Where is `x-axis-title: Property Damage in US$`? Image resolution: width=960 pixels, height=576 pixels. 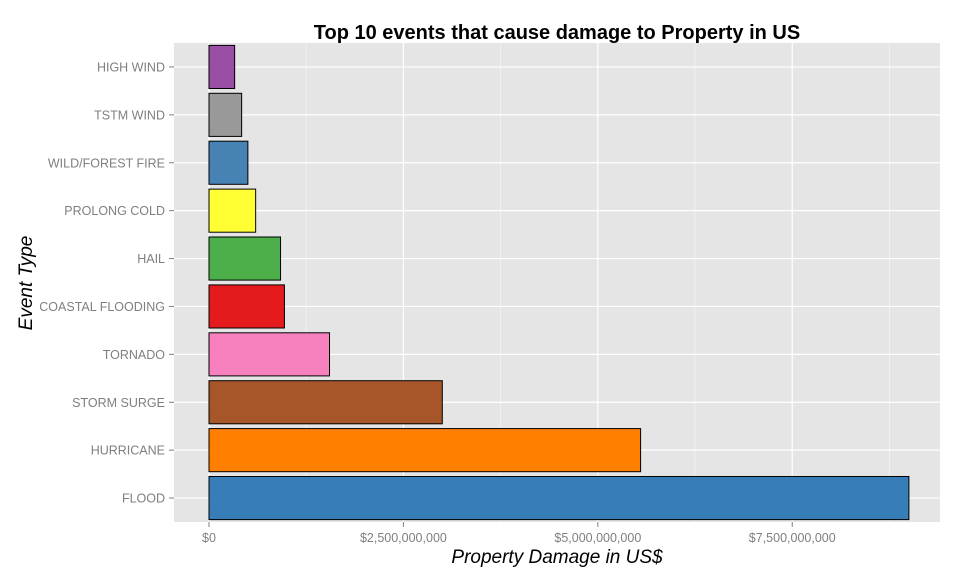
x-axis-title: Property Damage in US$ is located at coordinates (557, 557).